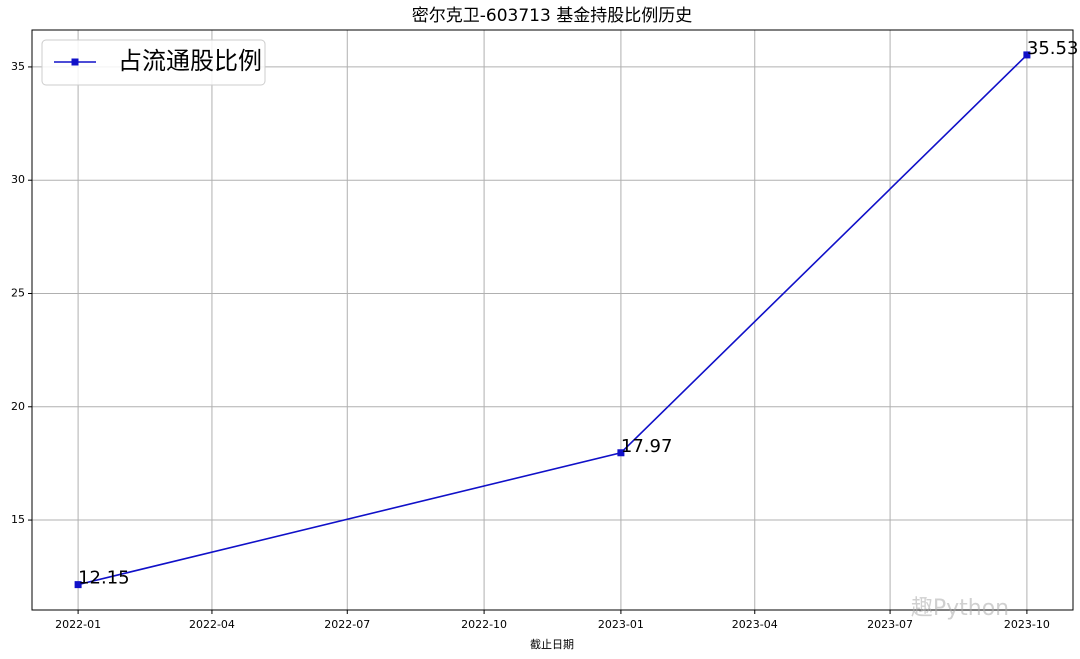  I want to click on x-tick-label: 2022-04, so click(212, 624).